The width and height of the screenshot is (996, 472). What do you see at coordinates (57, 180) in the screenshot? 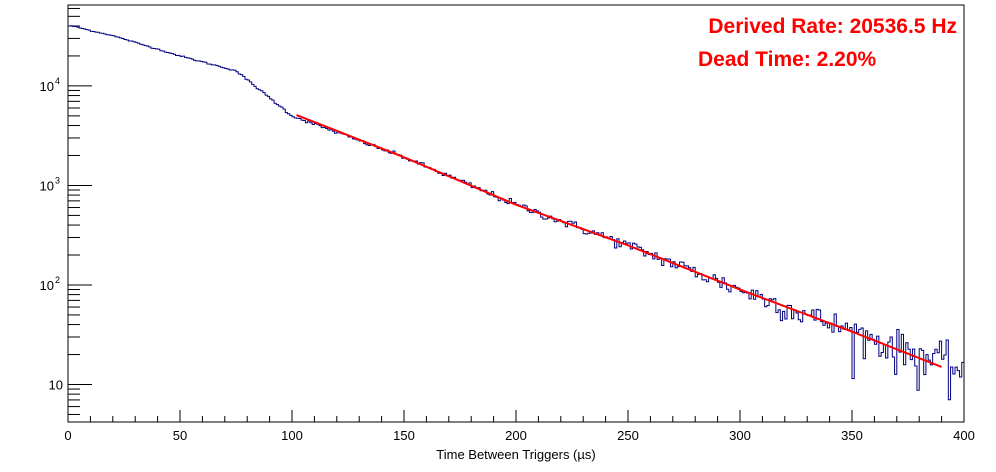
I see `y-tick-exponent: 3` at bounding box center [57, 180].